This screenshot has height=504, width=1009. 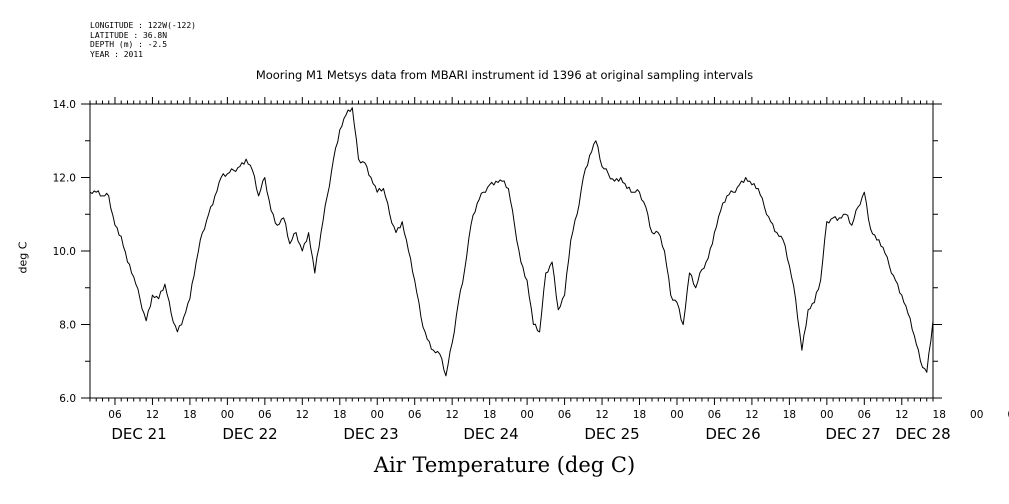 What do you see at coordinates (67, 399) in the screenshot?
I see `y-tick-label: 6.0` at bounding box center [67, 399].